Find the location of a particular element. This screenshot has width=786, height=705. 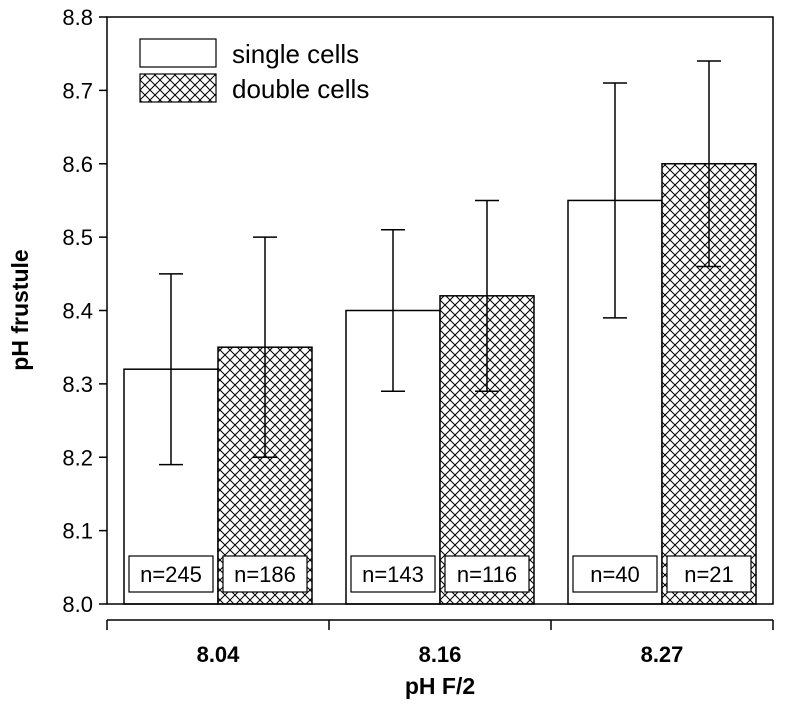

legend-swatch-single-cells is located at coordinates (178, 53).